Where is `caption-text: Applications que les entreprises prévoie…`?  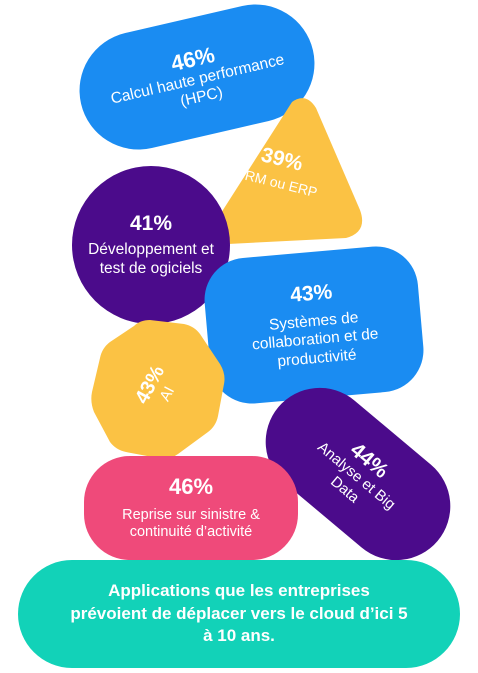 caption-text: Applications que les entreprises prévoie… is located at coordinates (239, 613).